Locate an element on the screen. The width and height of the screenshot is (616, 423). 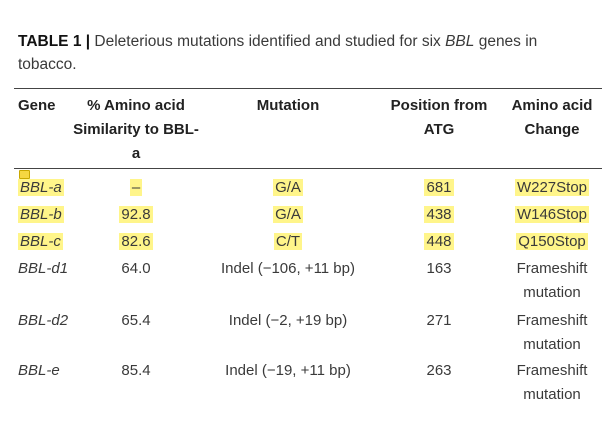
similarity-cell: 82.6 is located at coordinates (136, 241).